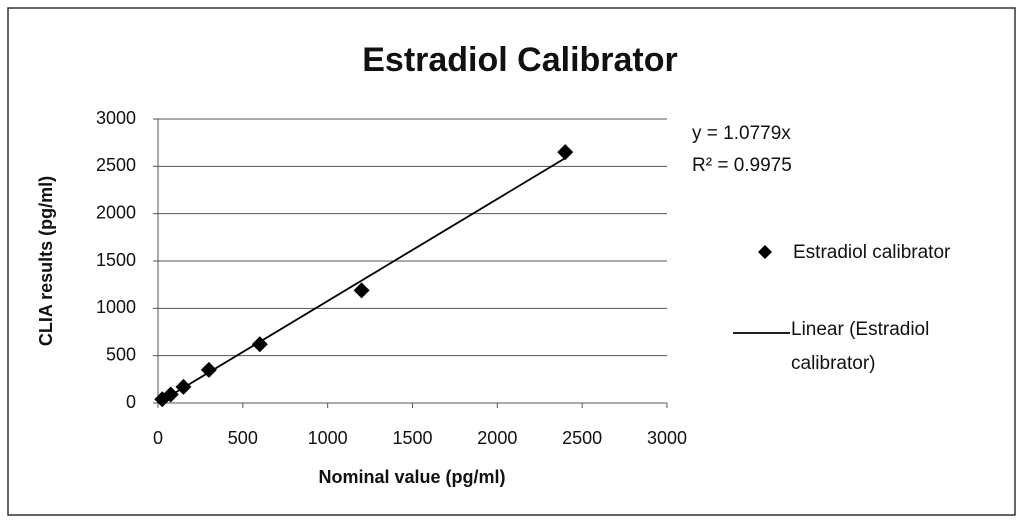 The height and width of the screenshot is (524, 1023). I want to click on x-axis-label: Nominal value (pg/ml), so click(411, 477).